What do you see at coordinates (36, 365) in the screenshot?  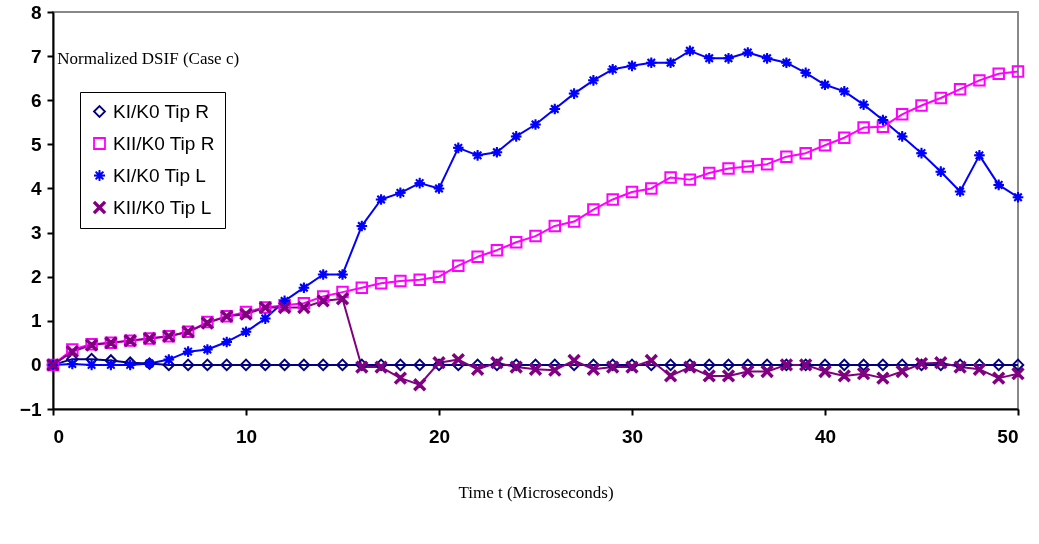 I see `y-tick-label: 0` at bounding box center [36, 365].